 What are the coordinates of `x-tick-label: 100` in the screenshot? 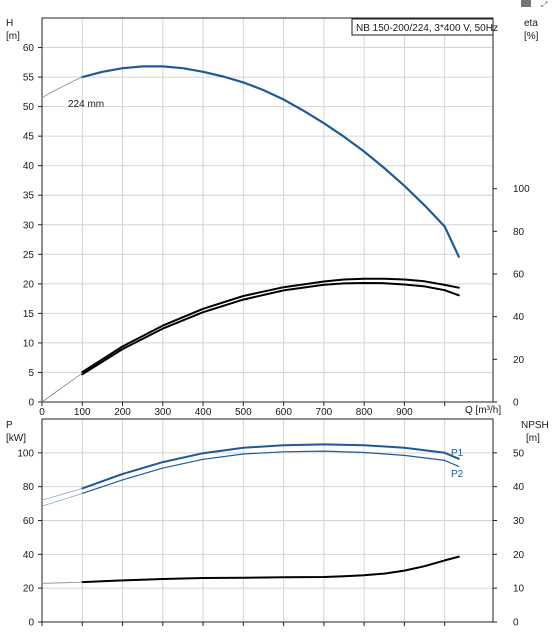 It's located at (82, 412).